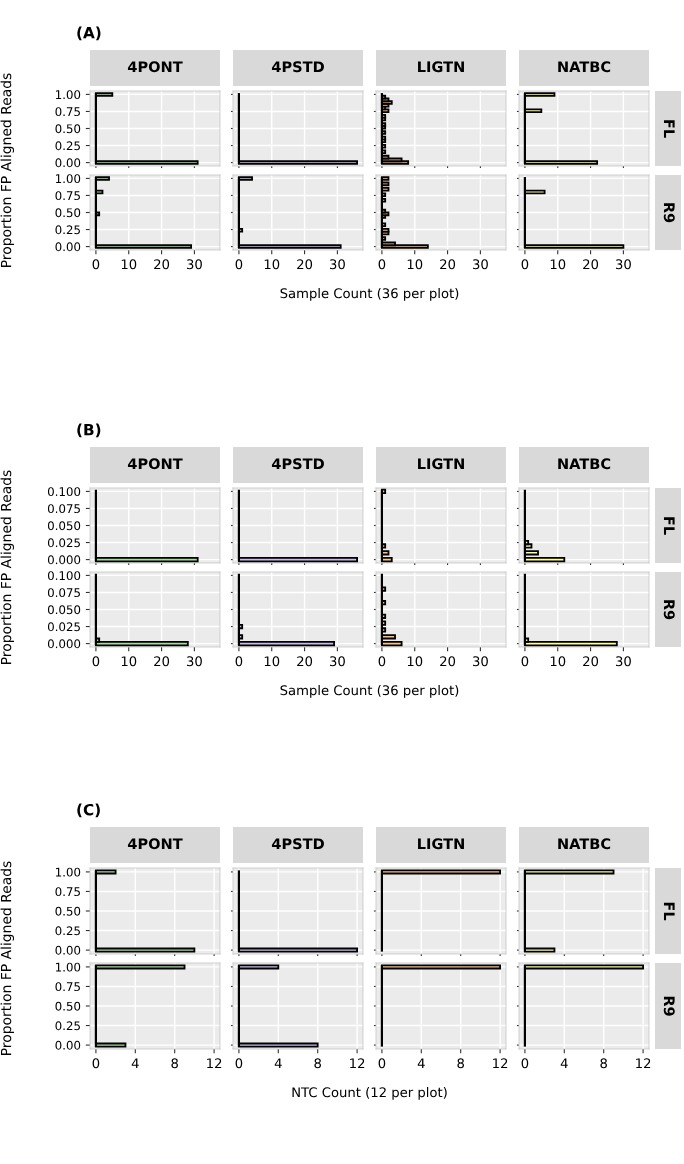  What do you see at coordinates (89, 430) in the screenshot?
I see `text: (B)` at bounding box center [89, 430].